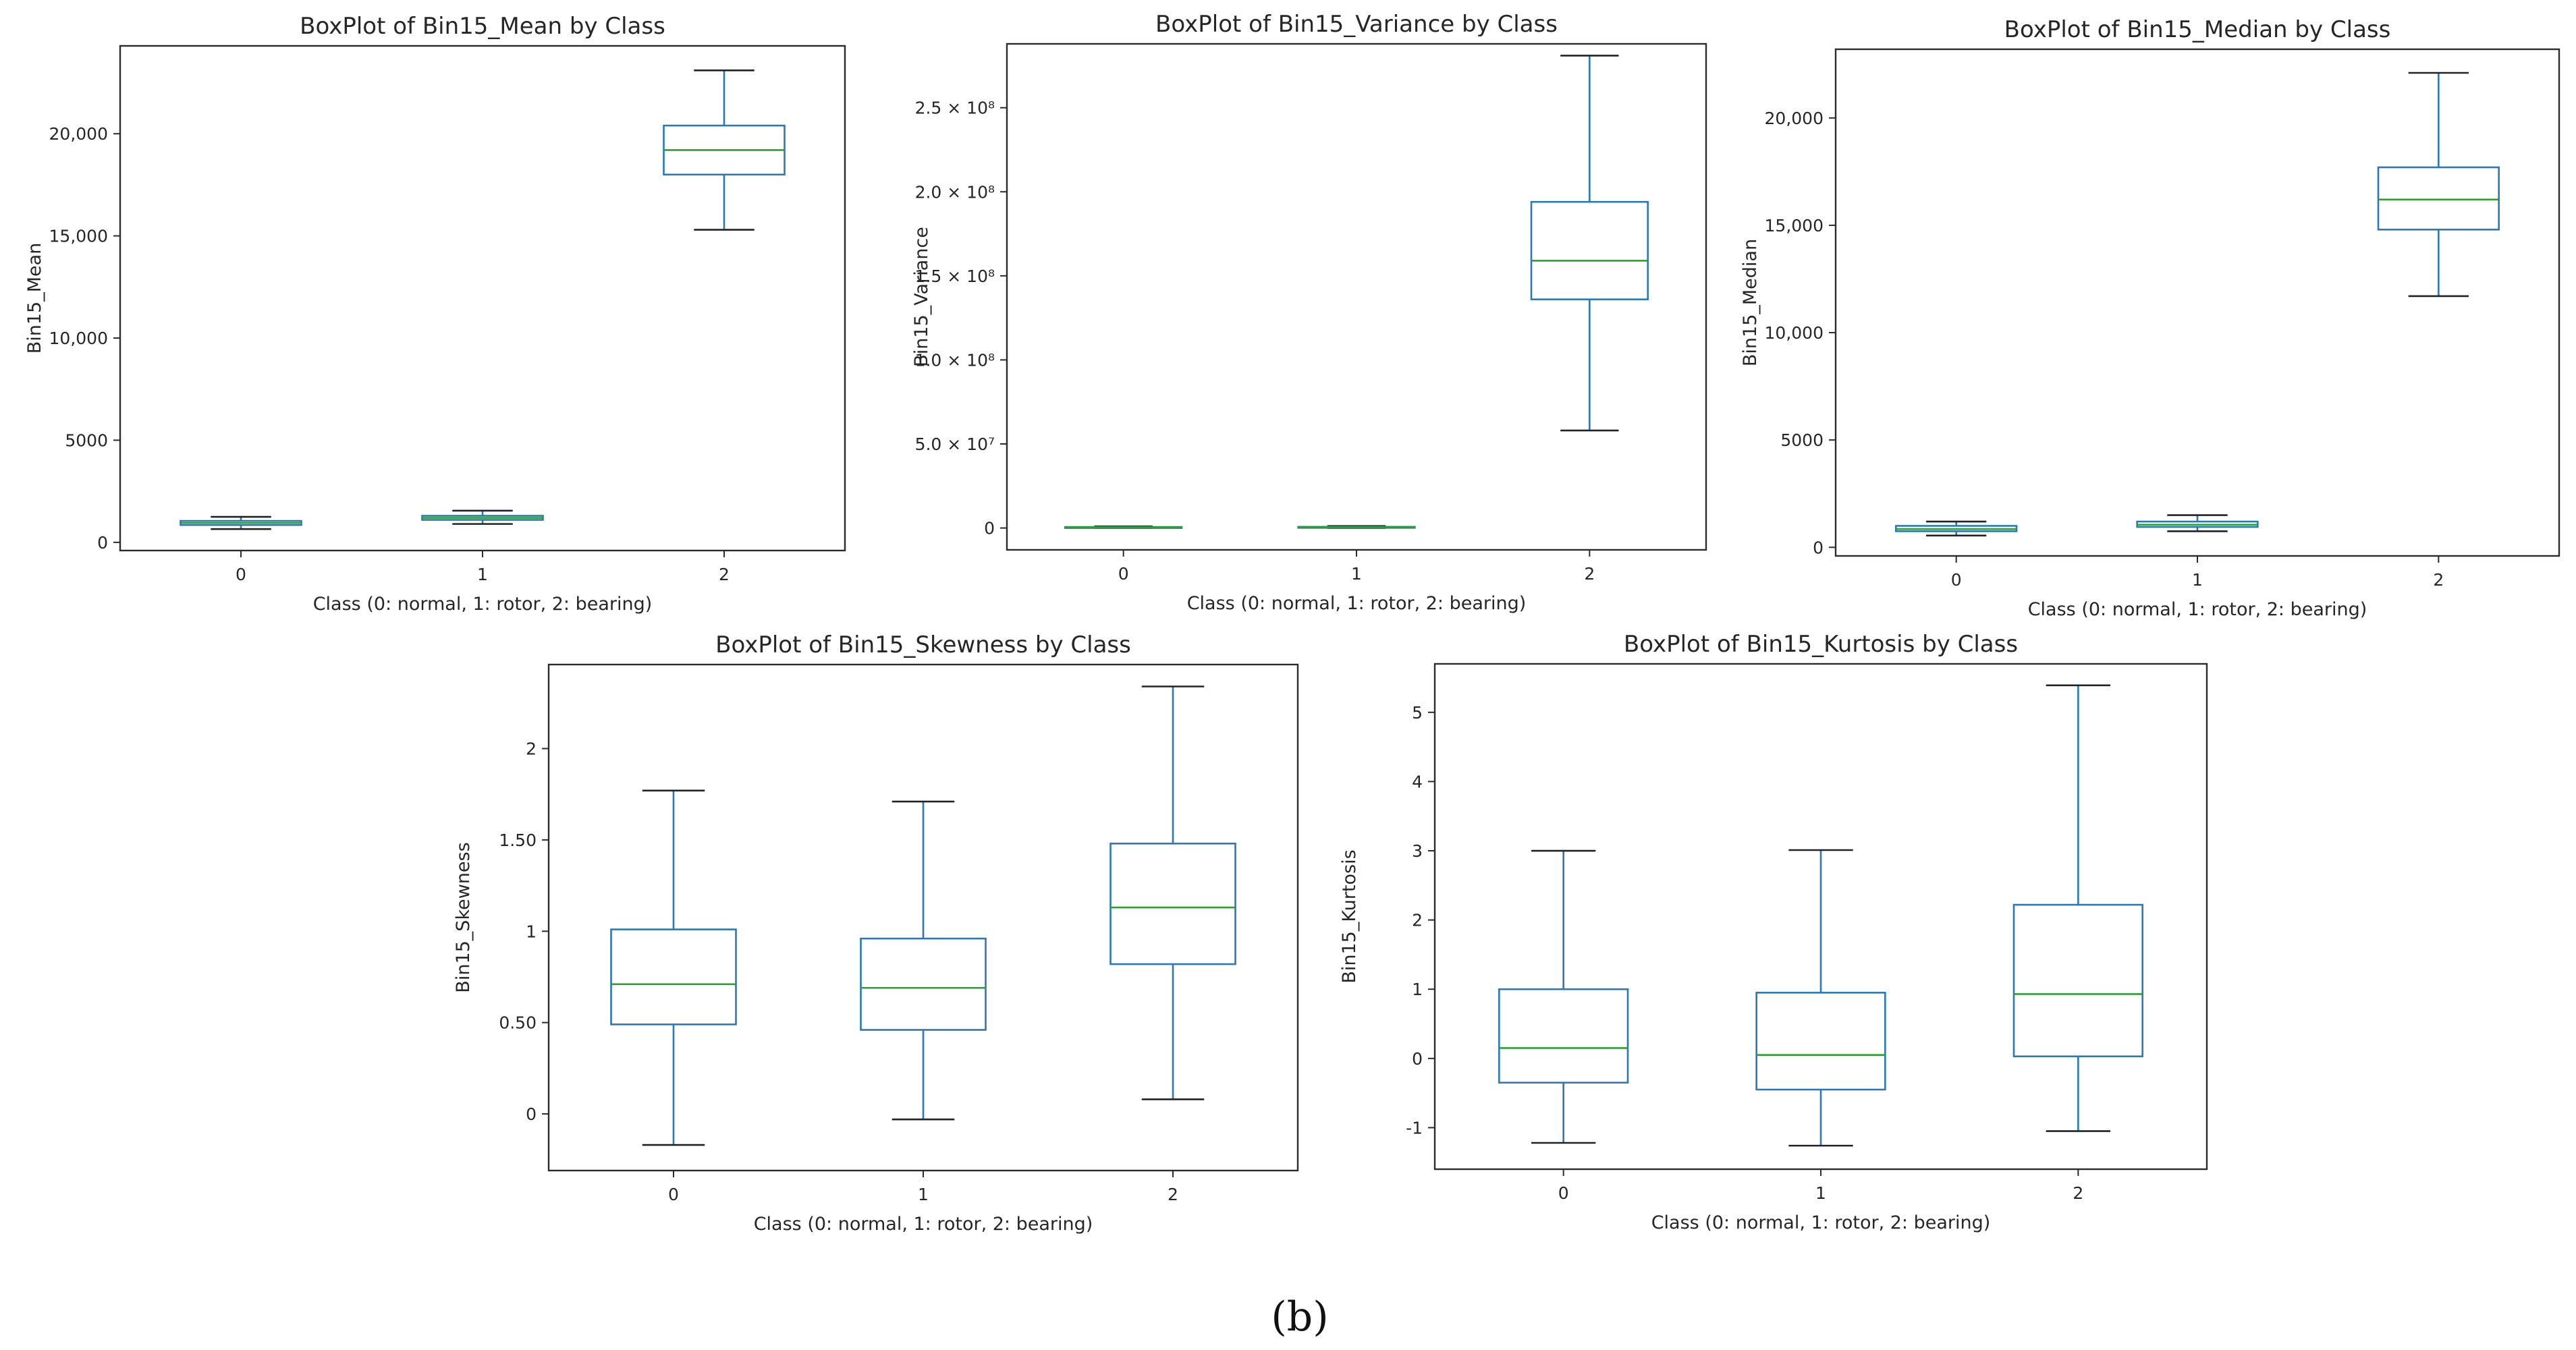 Image resolution: width=2576 pixels, height=1350 pixels. Describe the element at coordinates (955, 444) in the screenshot. I see `y-tick-label: 5.0 × 10⁷` at that location.